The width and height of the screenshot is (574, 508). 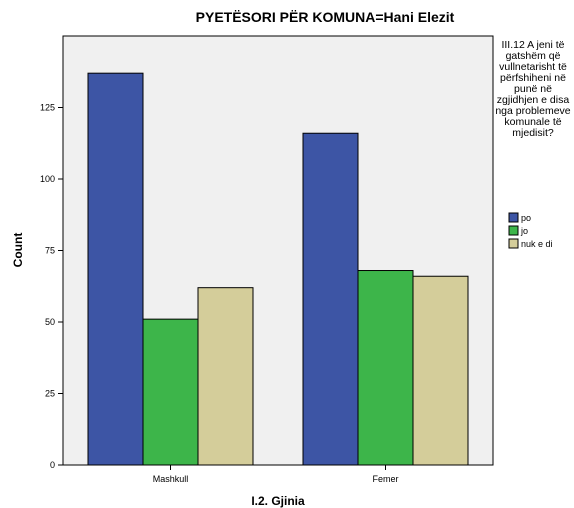 I want to click on bar-nuk-e-di-femer, so click(x=440, y=370).